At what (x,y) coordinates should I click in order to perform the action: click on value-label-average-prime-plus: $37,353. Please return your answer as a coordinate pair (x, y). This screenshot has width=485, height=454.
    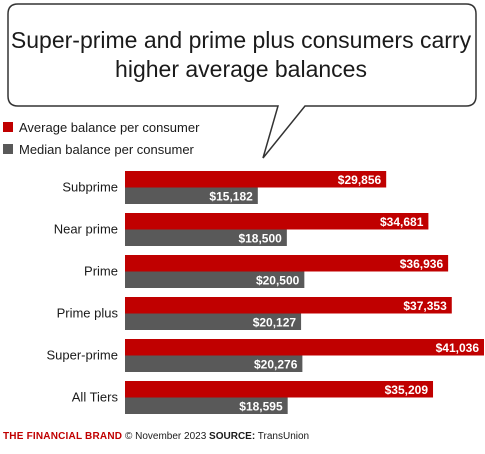
    Looking at the image, I should click on (425, 306).